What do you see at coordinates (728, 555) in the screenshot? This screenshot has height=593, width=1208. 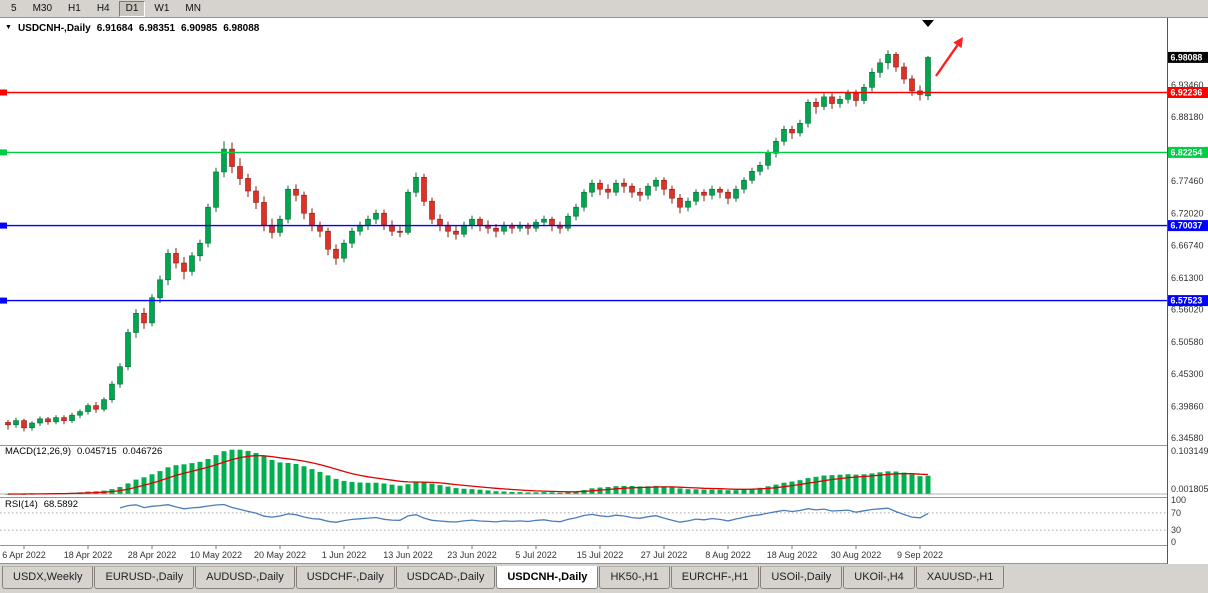 I see `svg-text: 8 Aug 2022` at bounding box center [728, 555].